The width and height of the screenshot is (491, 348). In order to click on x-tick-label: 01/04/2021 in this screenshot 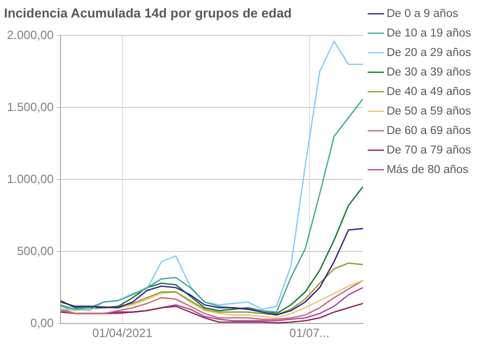, I will do `click(122, 333)`.